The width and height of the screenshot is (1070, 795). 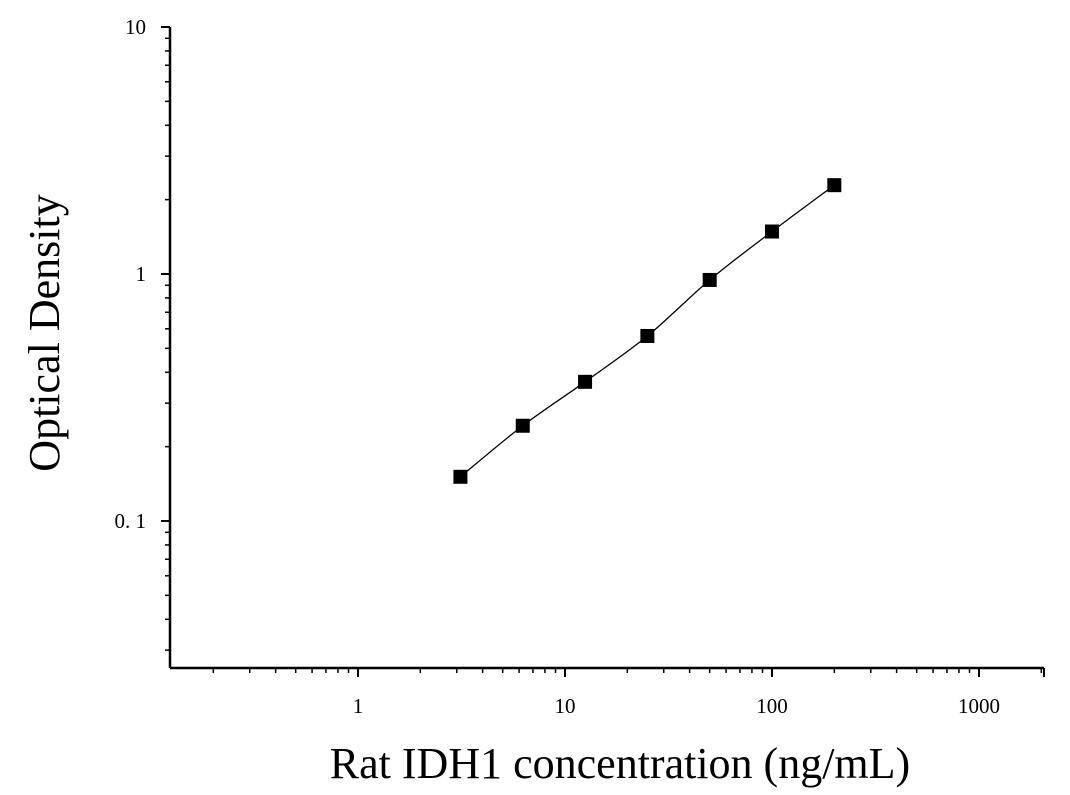 I want to click on x-tick-label: 10, so click(x=565, y=706).